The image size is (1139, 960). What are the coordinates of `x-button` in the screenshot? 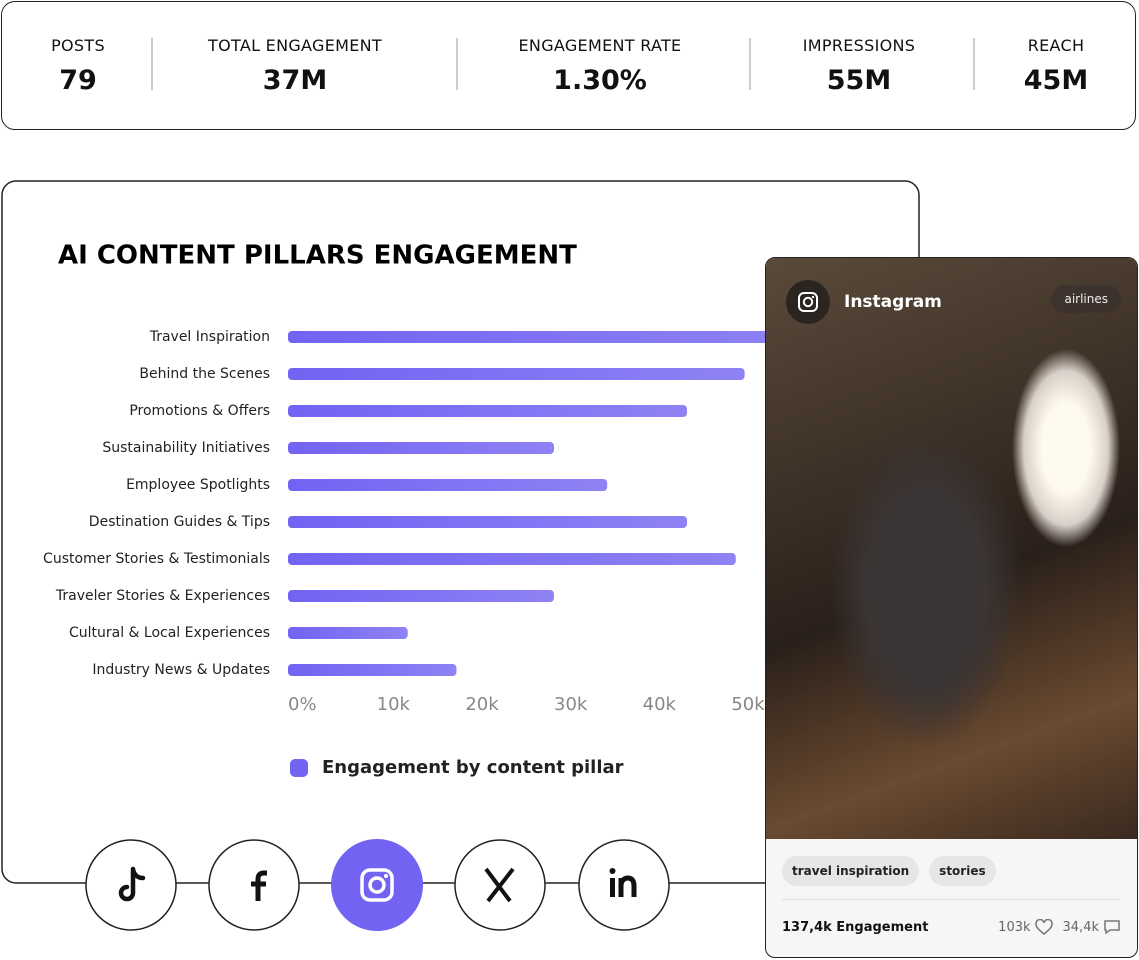 It's located at (500, 885).